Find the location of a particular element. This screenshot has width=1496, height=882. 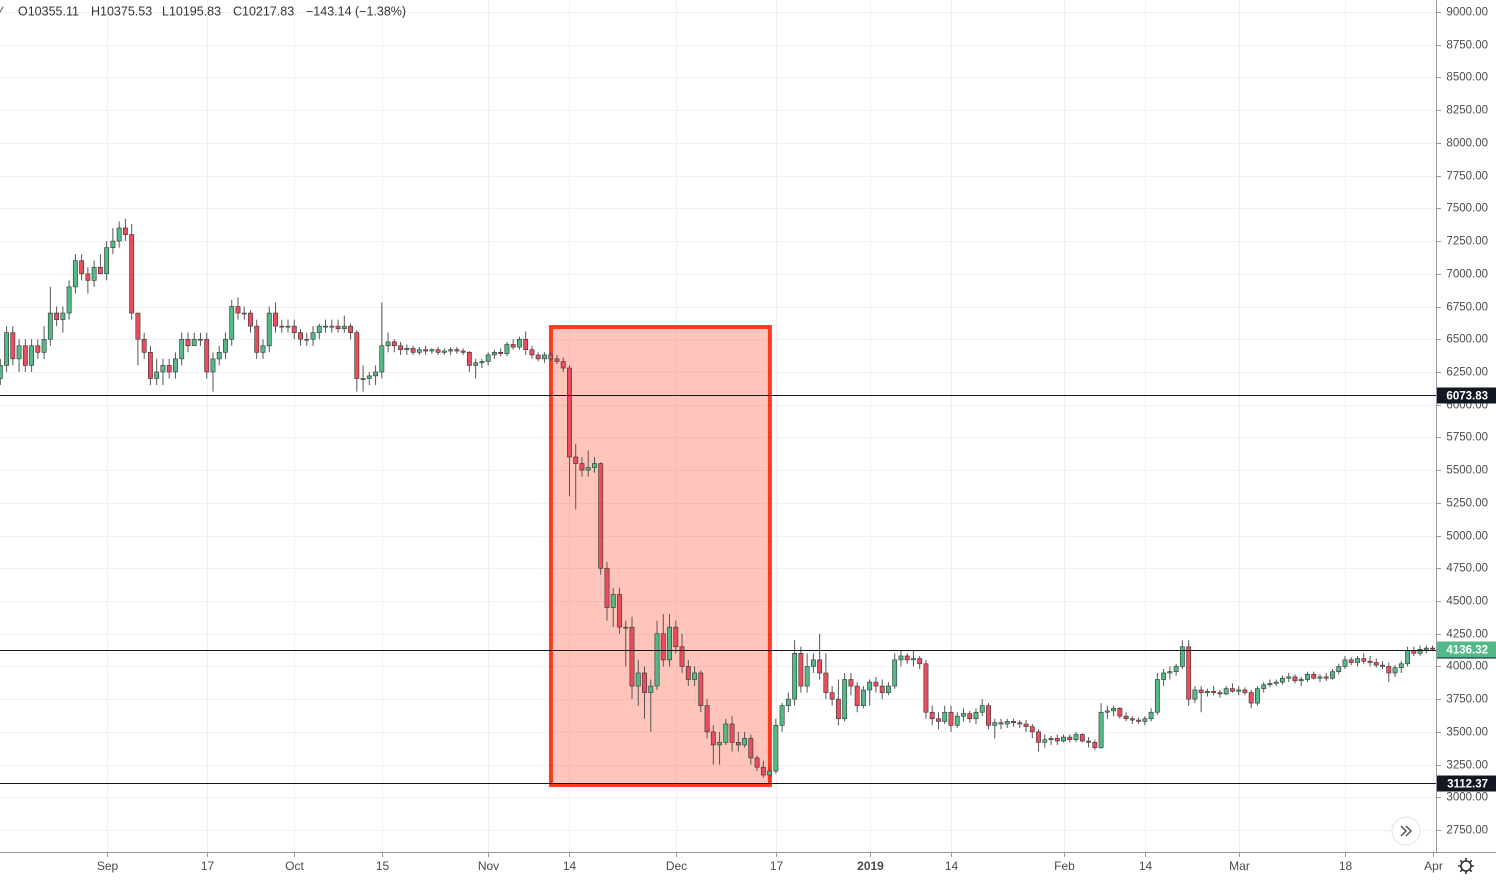

low-value: L10195.83 is located at coordinates (191, 11).